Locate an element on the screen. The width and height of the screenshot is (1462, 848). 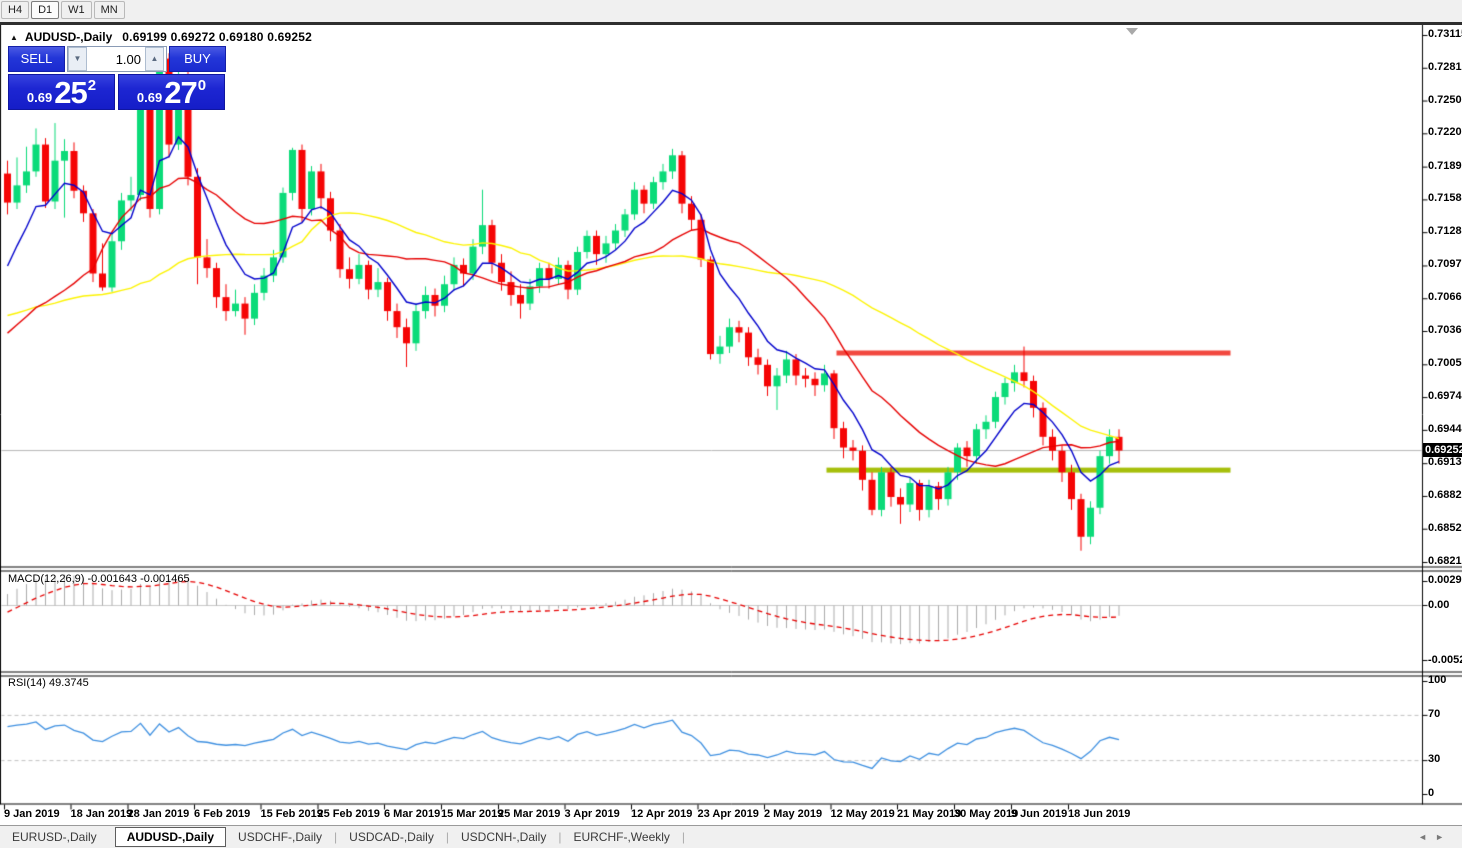
price-axis-label: 0.73115 is located at coordinates (1445, 34).